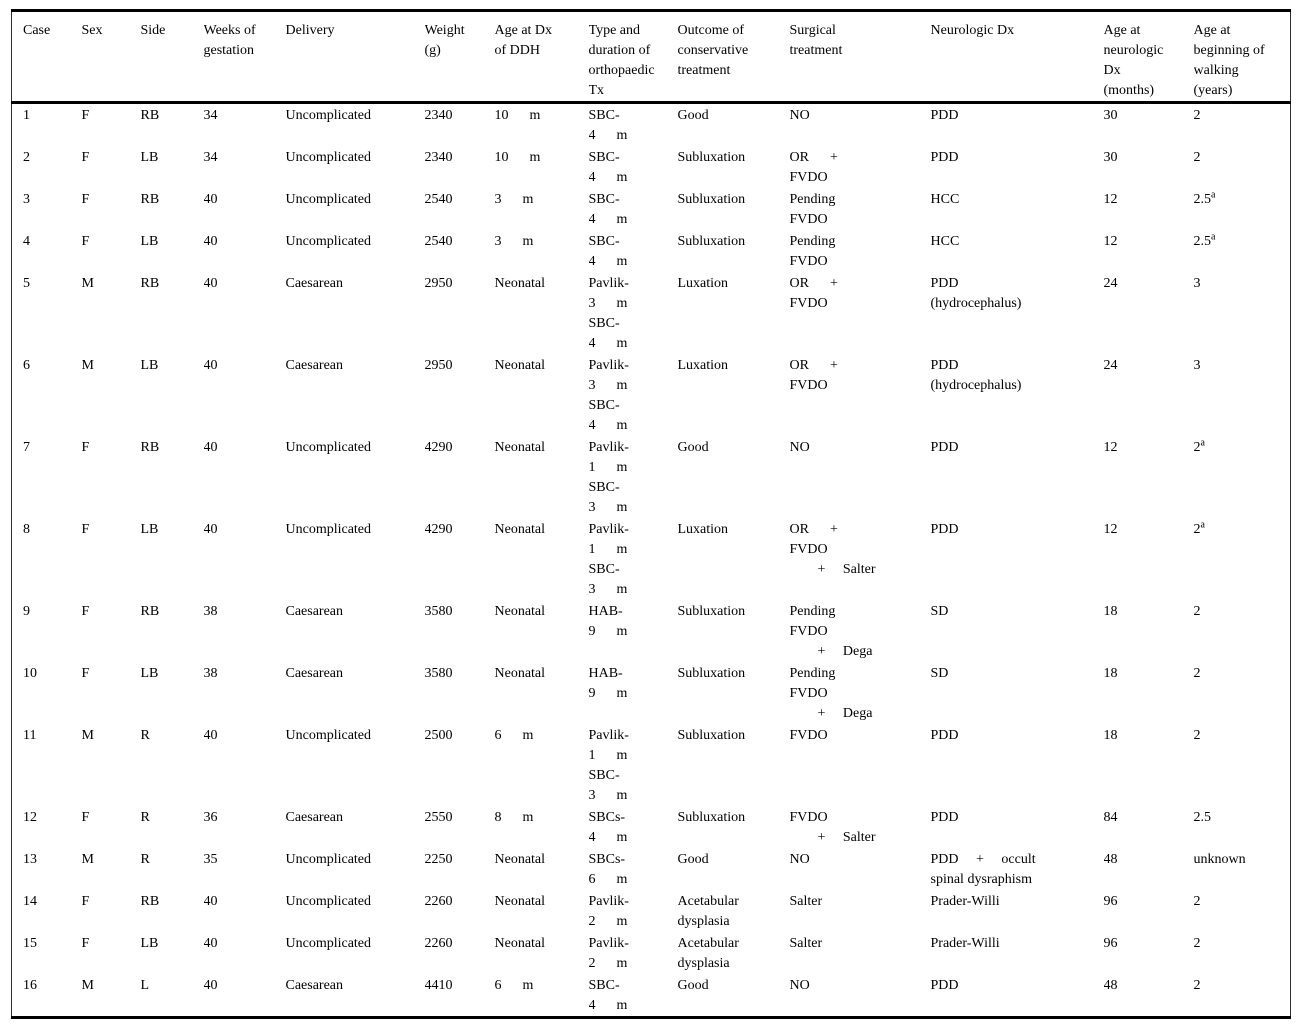  Describe the element at coordinates (806, 901) in the screenshot. I see `cell-surgical-treatment: Salter` at that location.